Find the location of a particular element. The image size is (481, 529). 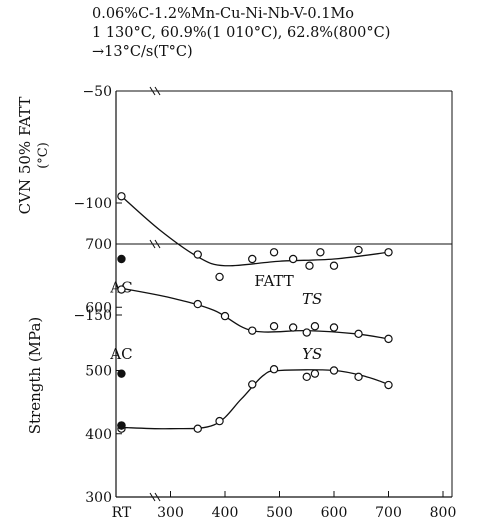

strength-x-tick-label: 800 is located at coordinates (443, 513).